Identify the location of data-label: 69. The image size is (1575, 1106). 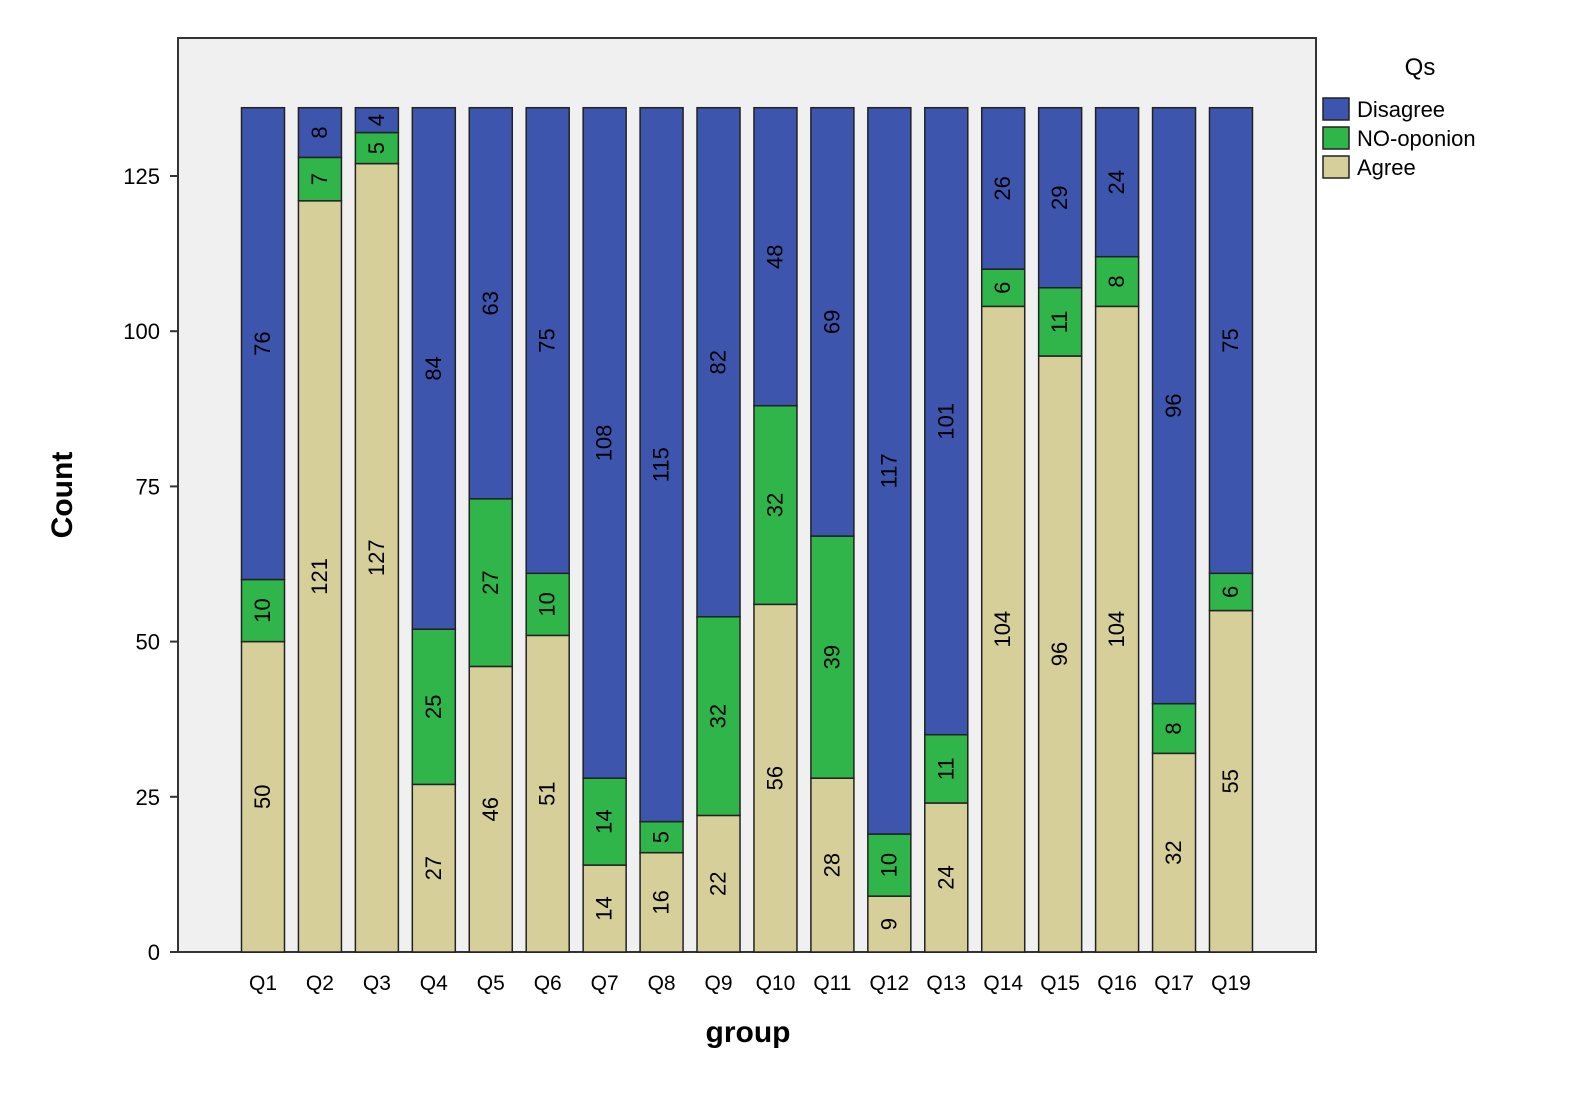
(831, 322).